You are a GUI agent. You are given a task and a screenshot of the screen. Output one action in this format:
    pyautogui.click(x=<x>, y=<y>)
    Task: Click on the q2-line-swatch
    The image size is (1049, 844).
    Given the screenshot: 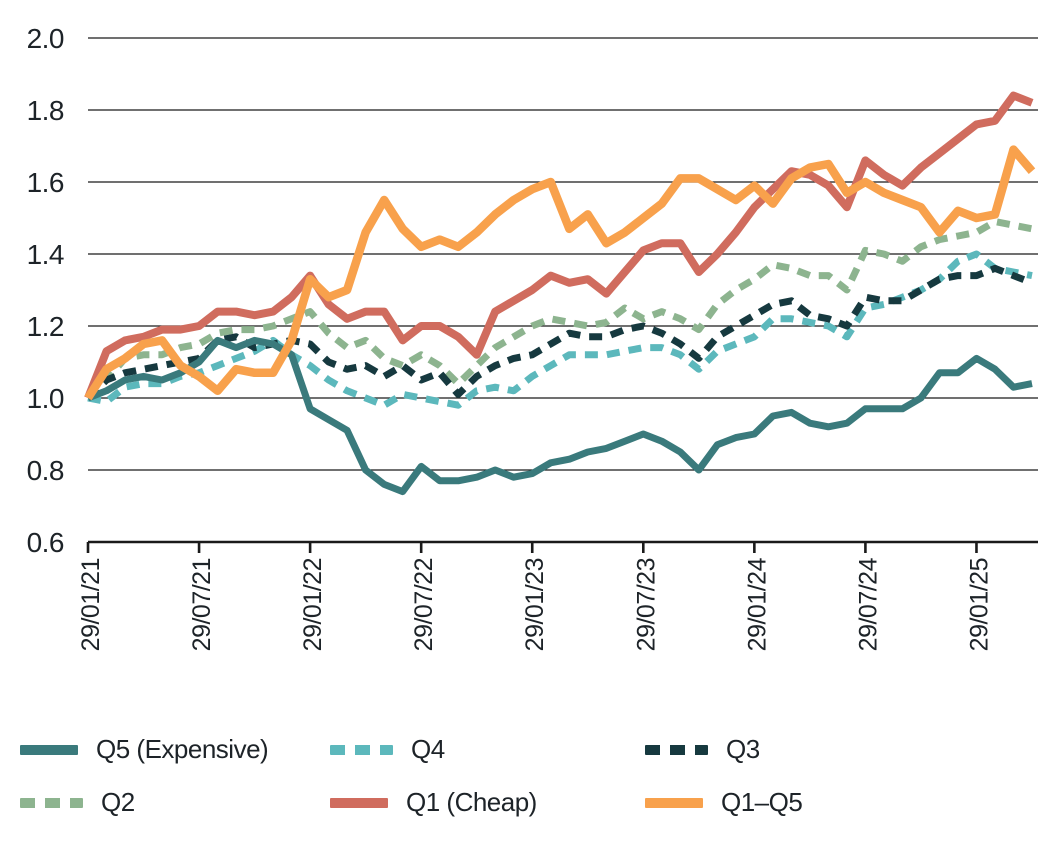 What is the action you would take?
    pyautogui.click(x=51, y=802)
    